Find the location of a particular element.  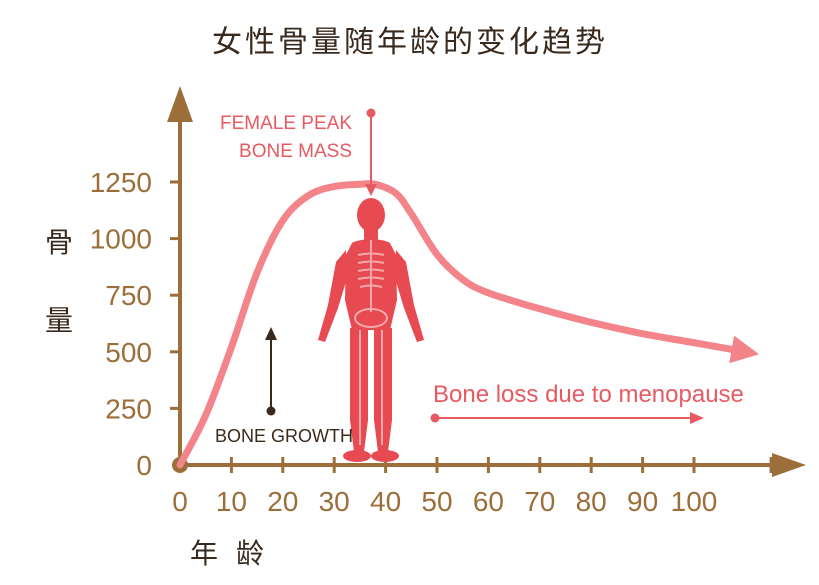

peak-annotation: FEMALE PEAK BONE MASS is located at coordinates (298, 152).